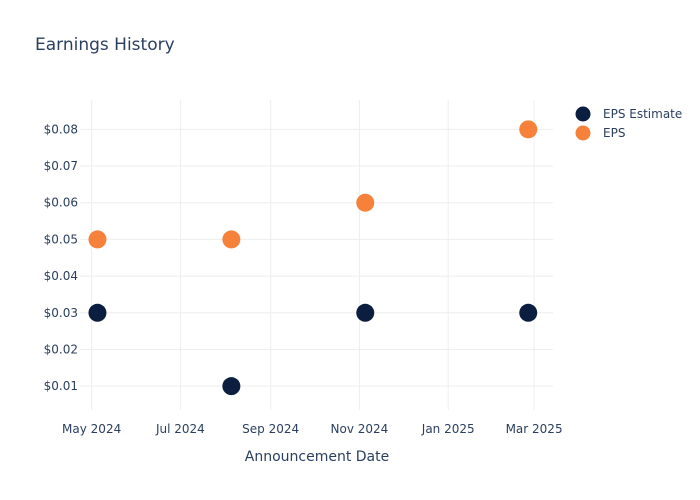 This screenshot has height=500, width=700. What do you see at coordinates (583, 114) in the screenshot?
I see `legend-marker-eps-estimate` at bounding box center [583, 114].